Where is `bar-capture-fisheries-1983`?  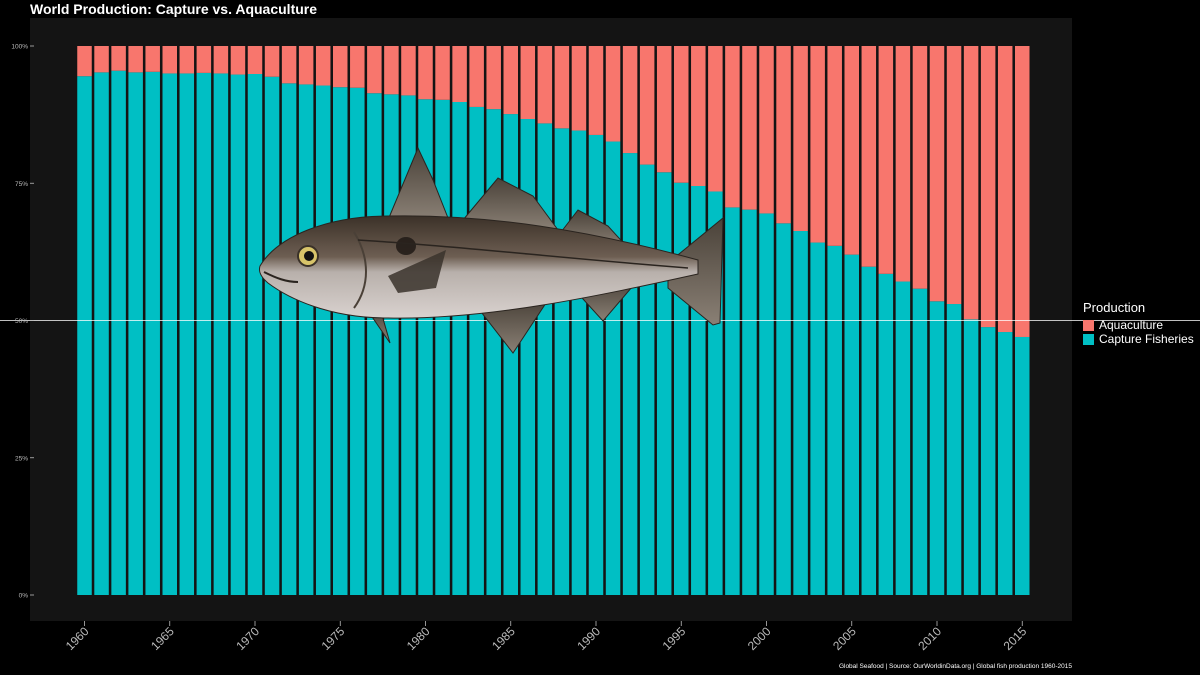 bar-capture-fisheries-1983 is located at coordinates (476, 351).